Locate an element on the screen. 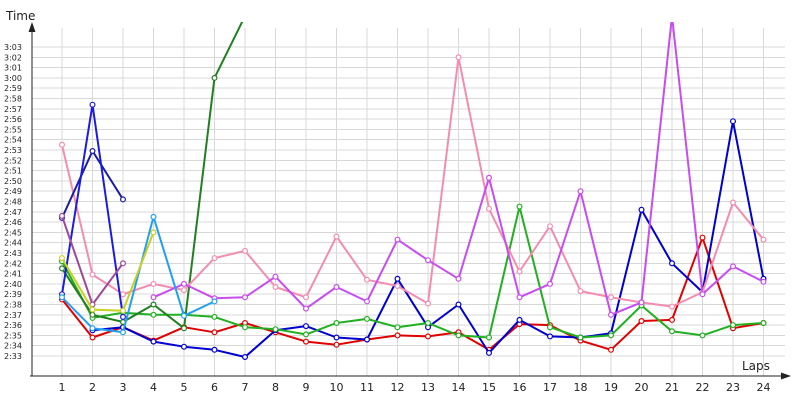 This screenshot has height=400, width=800. y-tick-label: 2:33 is located at coordinates (13, 356).